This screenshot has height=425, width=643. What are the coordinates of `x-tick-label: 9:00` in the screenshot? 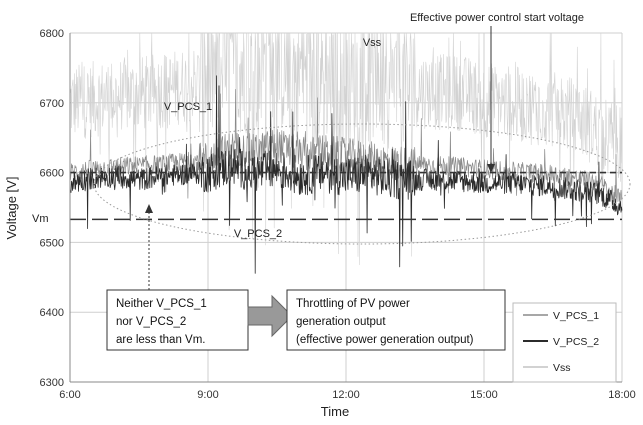 It's located at (207, 395).